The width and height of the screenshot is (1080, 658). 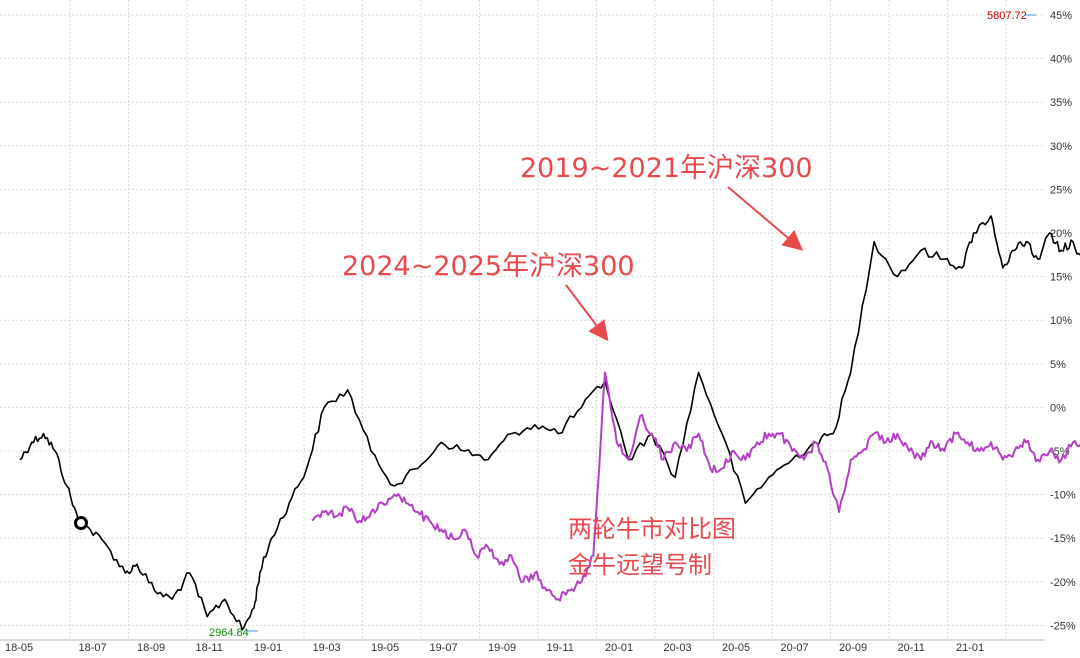 What do you see at coordinates (488, 266) in the screenshot?
I see `annotation-2024-2025: 2024~2025年沪深300` at bounding box center [488, 266].